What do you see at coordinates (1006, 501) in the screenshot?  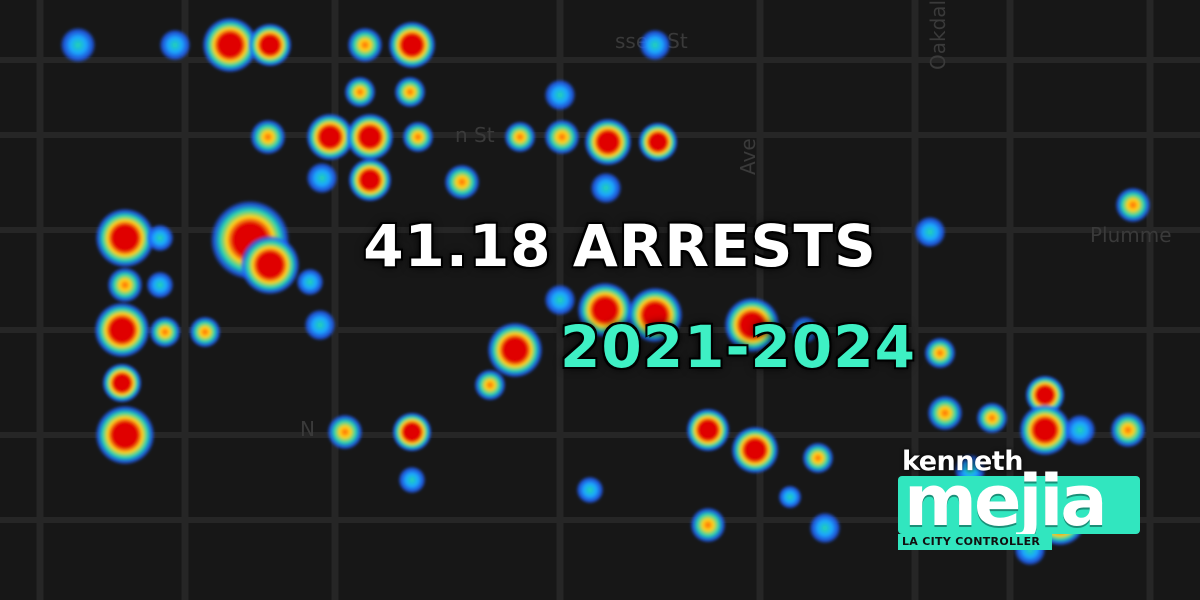 I see `logo-last-name: mejia` at bounding box center [1006, 501].